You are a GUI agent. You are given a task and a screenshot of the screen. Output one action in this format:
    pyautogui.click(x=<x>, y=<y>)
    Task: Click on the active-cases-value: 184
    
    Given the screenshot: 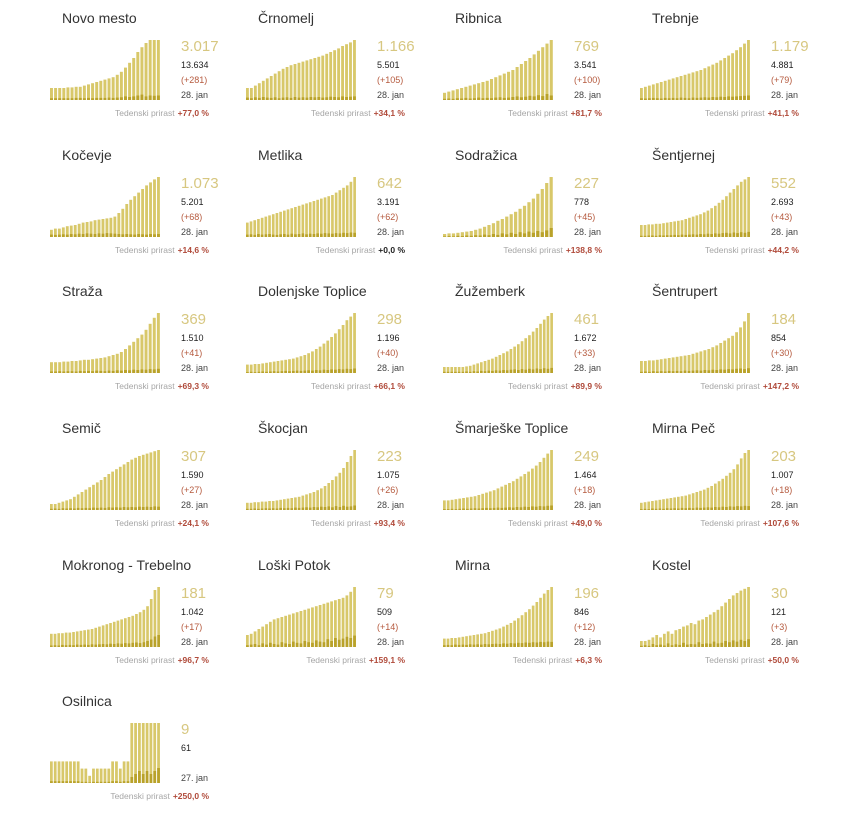 What is the action you would take?
    pyautogui.click(x=784, y=319)
    